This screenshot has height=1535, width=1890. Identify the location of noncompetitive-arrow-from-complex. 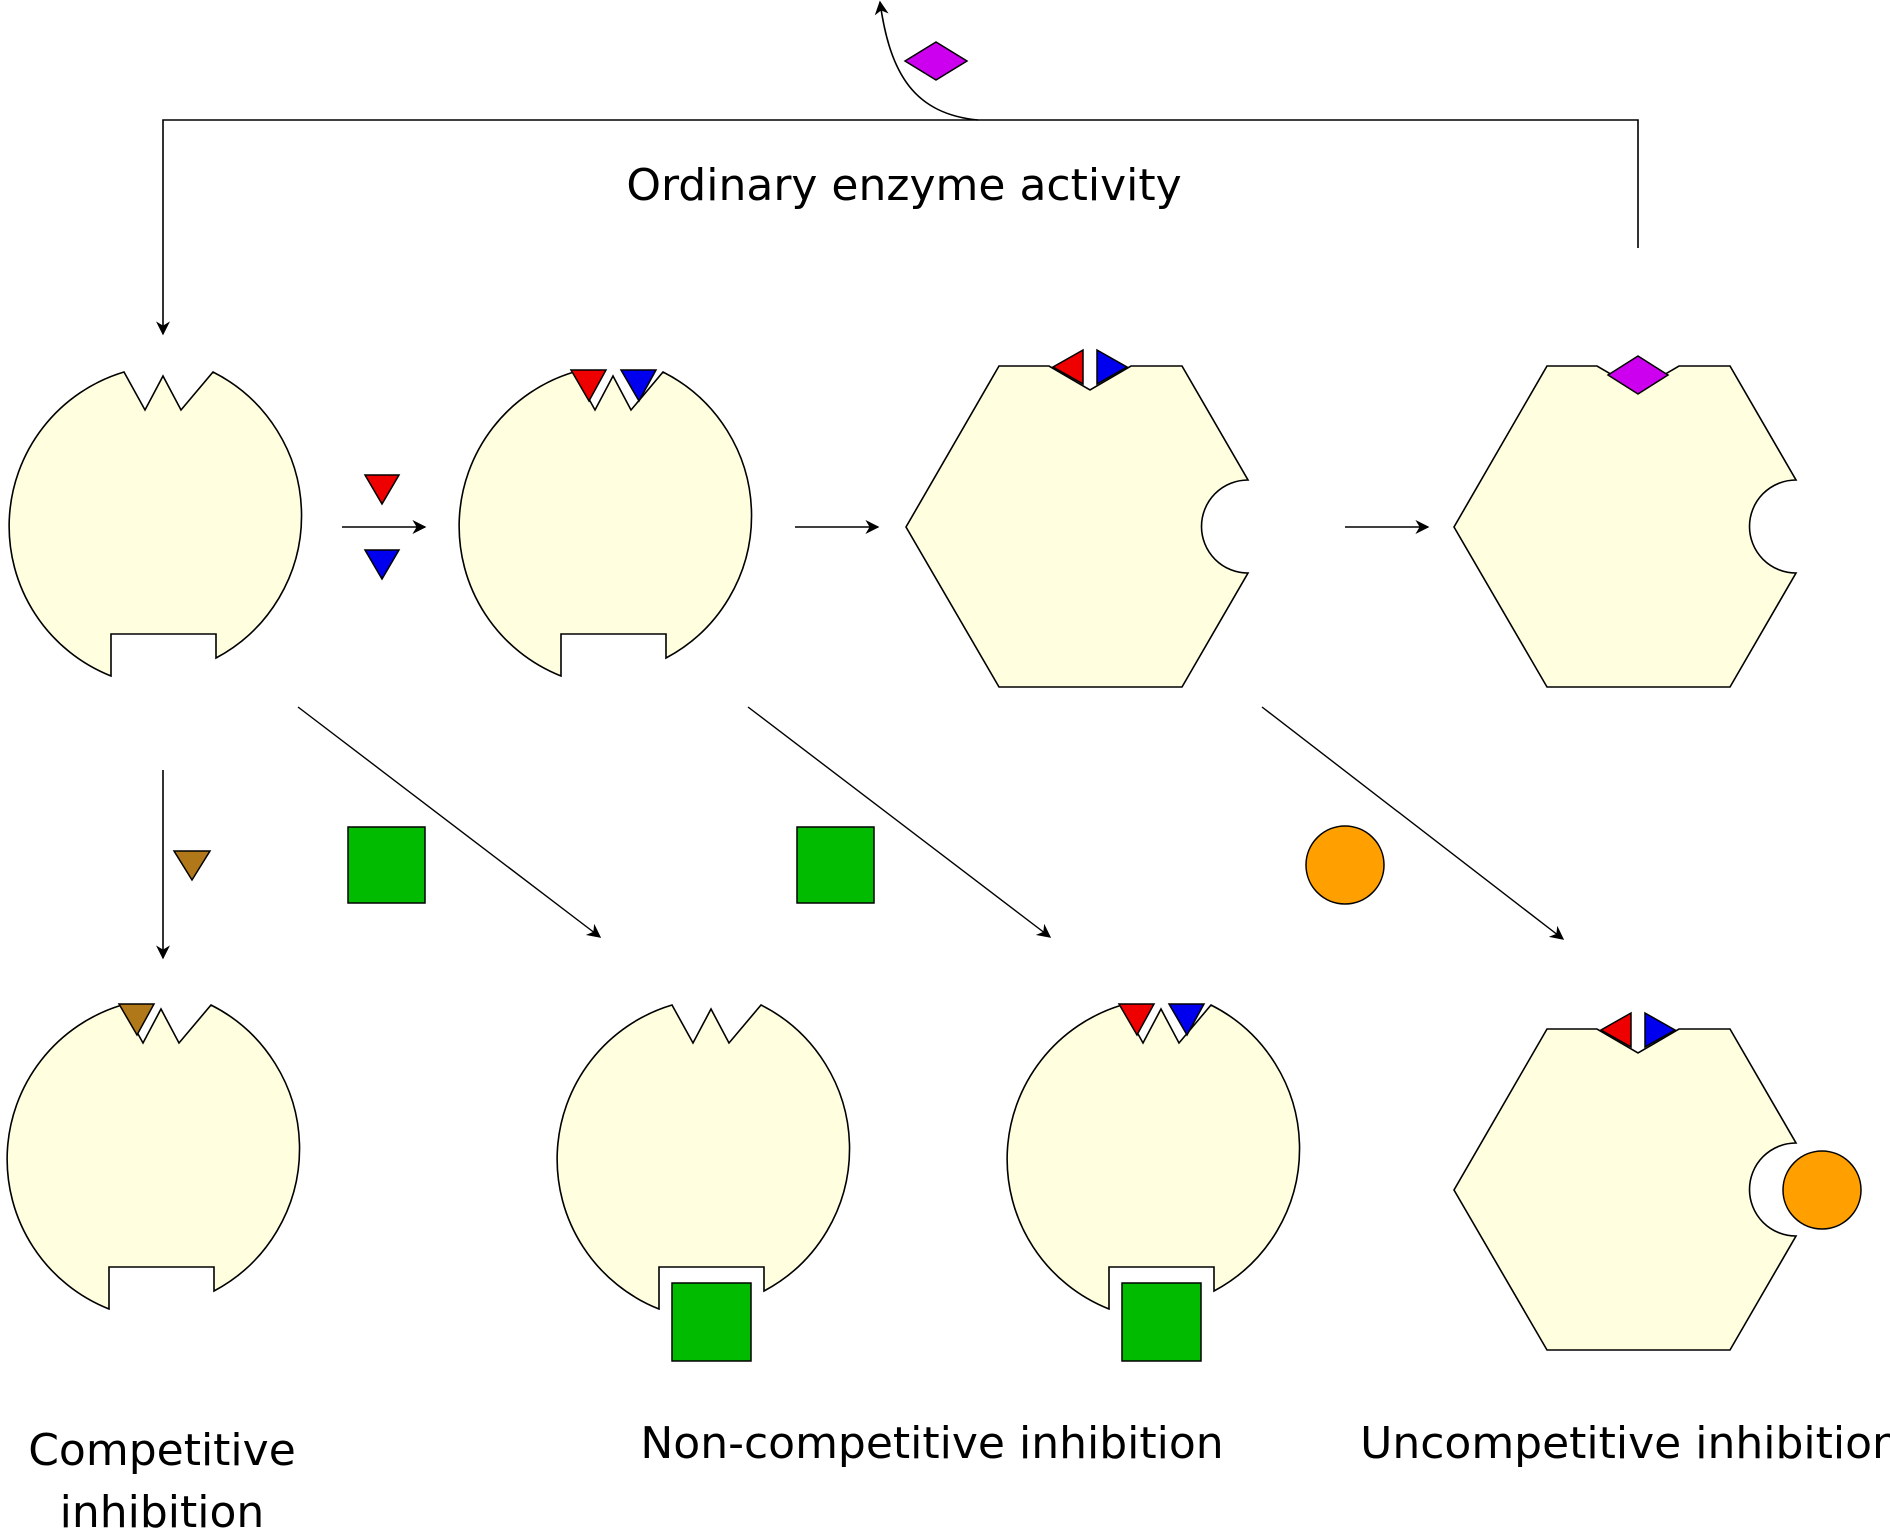
(899, 822).